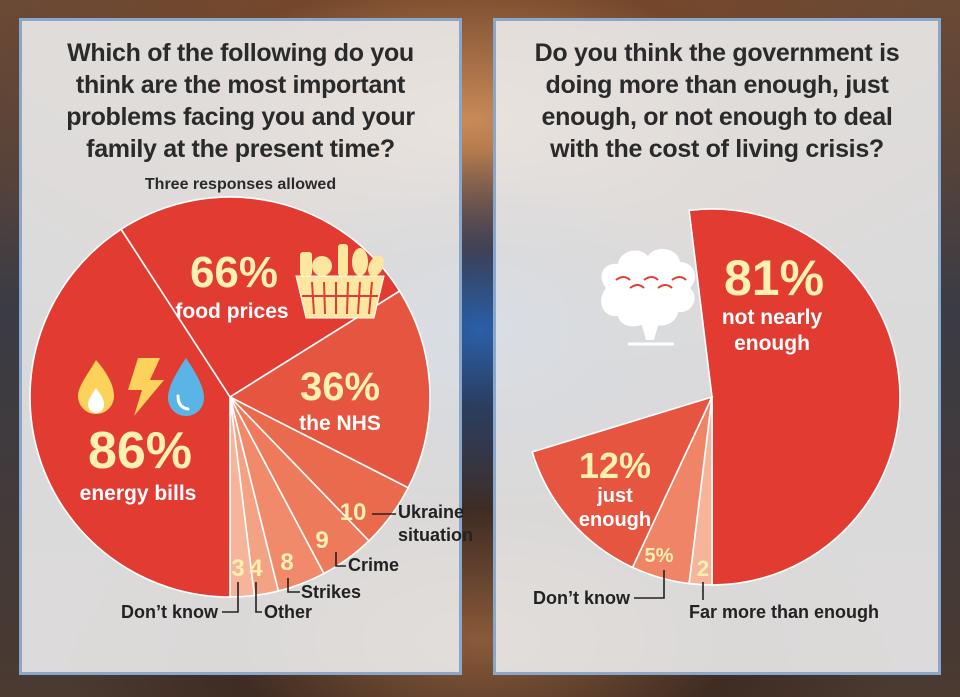 Image resolution: width=960 pixels, height=697 pixels. What do you see at coordinates (293, 585) in the screenshot?
I see `strikes-leader-line` at bounding box center [293, 585].